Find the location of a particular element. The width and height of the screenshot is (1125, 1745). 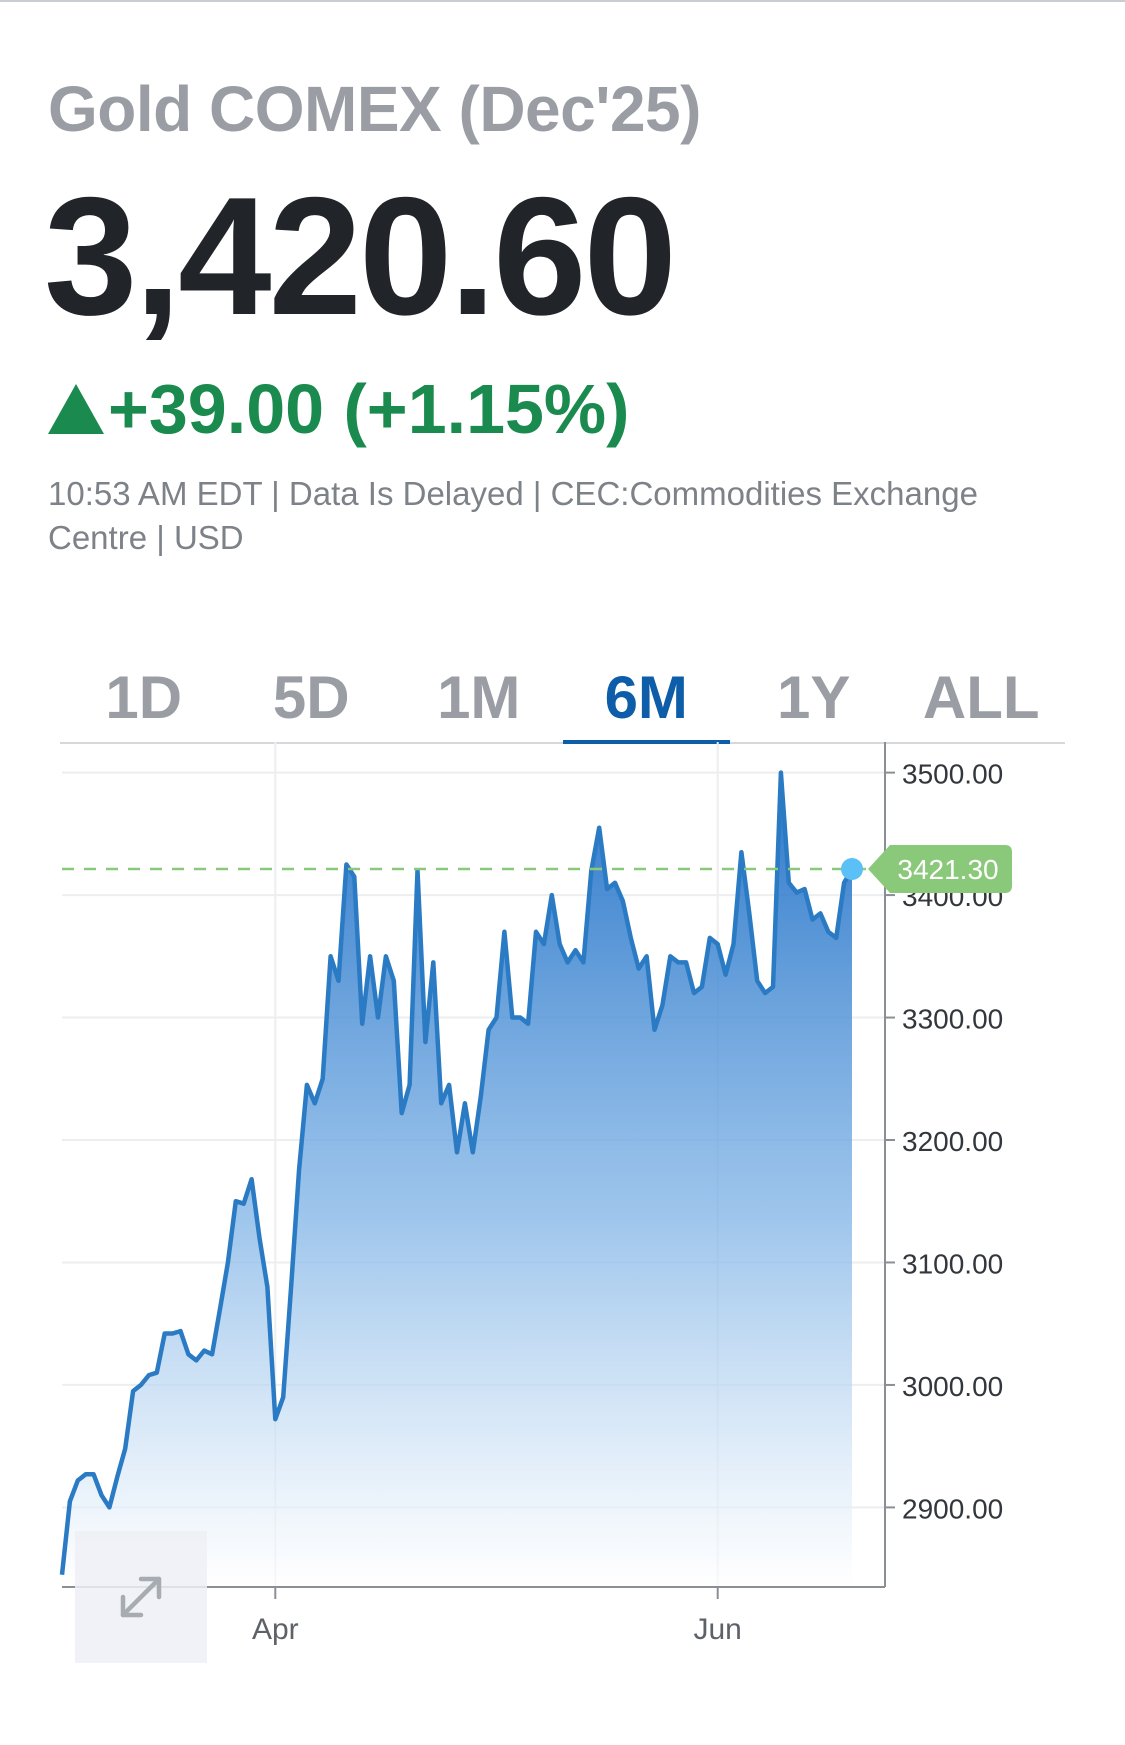

y-tick-label: 3300.00 is located at coordinates (952, 1019).